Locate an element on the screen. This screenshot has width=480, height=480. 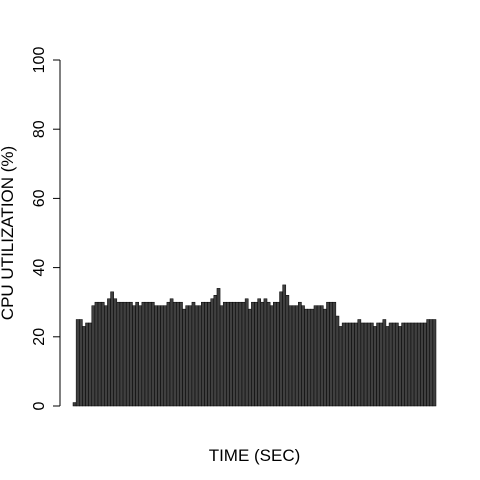
x-axis-title: TIME (SEC) is located at coordinates (255, 455).